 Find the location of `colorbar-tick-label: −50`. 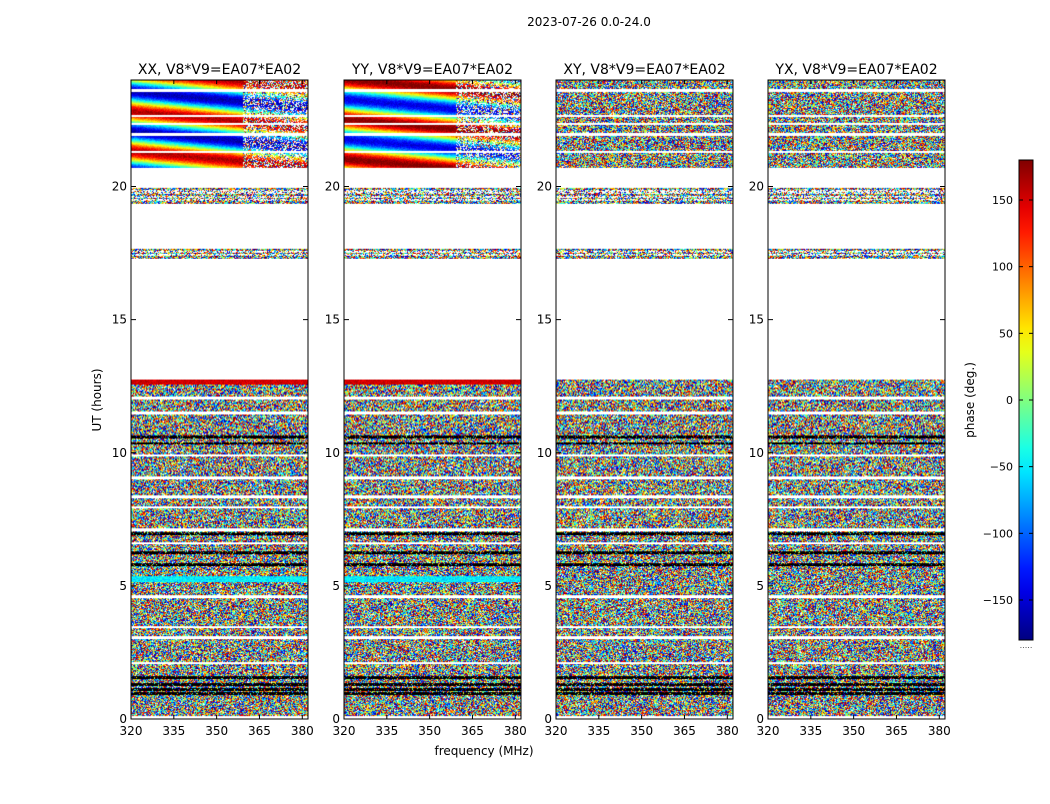

colorbar-tick-label: −50 is located at coordinates (1001, 467).